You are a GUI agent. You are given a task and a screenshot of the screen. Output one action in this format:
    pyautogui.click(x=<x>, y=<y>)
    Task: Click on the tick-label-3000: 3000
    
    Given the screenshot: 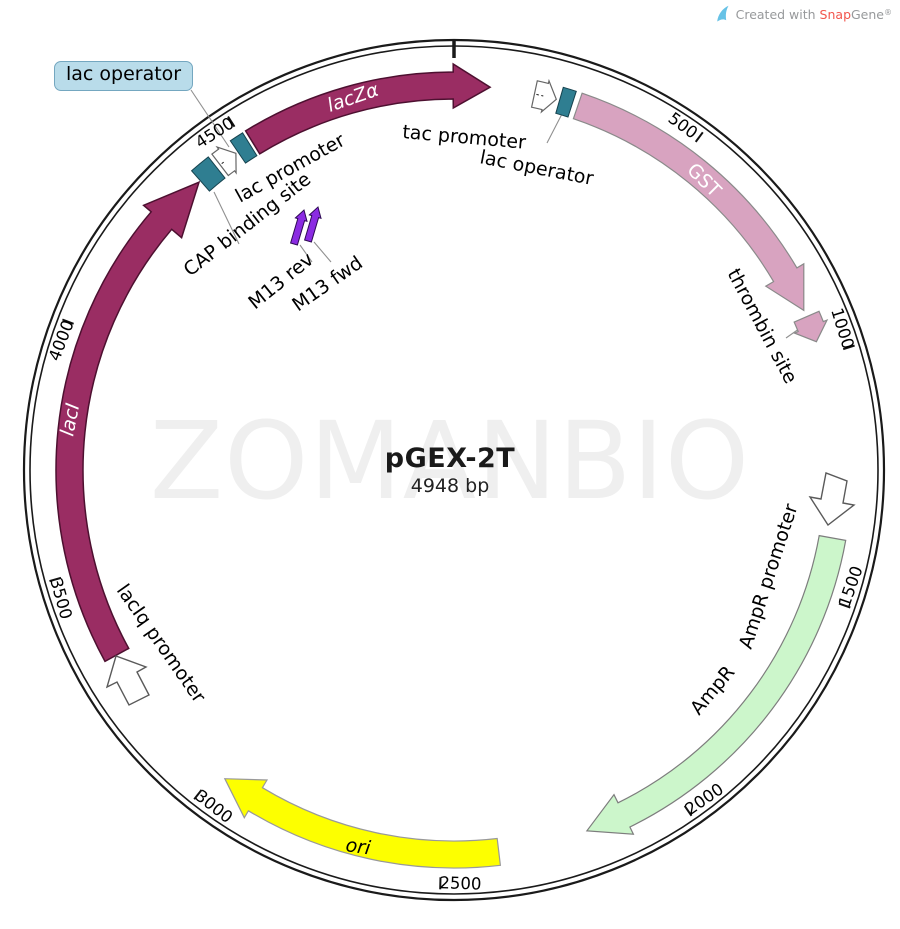 What is the action you would take?
    pyautogui.click(x=214, y=806)
    